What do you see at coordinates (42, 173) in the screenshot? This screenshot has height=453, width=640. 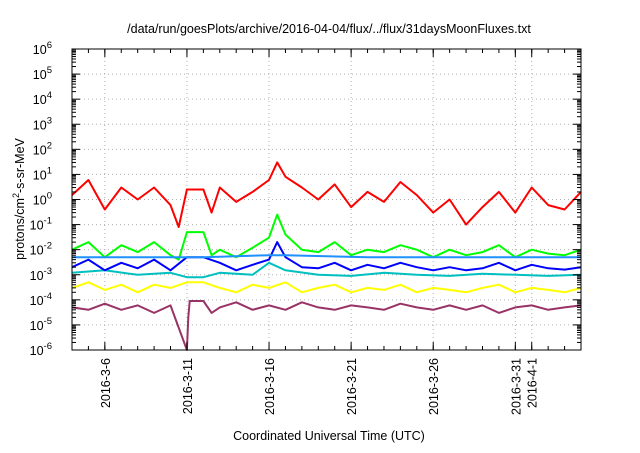 I see `y-tick-label: 10¹` at bounding box center [42, 173].